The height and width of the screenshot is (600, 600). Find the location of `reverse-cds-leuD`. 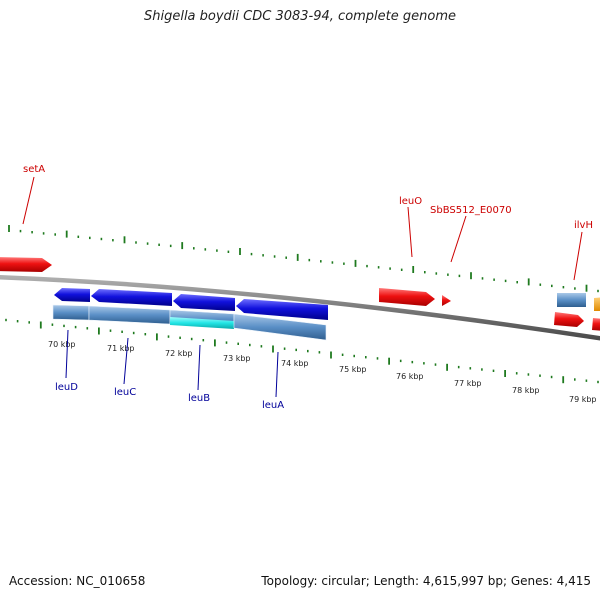

reverse-cds-leuD is located at coordinates (71, 312).